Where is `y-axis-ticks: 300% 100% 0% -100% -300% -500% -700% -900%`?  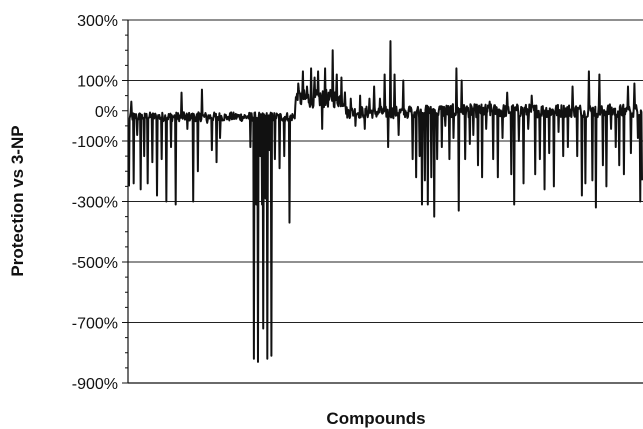
y-axis-ticks: 300% 100% 0% -100% -300% -500% -700% -900% is located at coordinates (100, 203).